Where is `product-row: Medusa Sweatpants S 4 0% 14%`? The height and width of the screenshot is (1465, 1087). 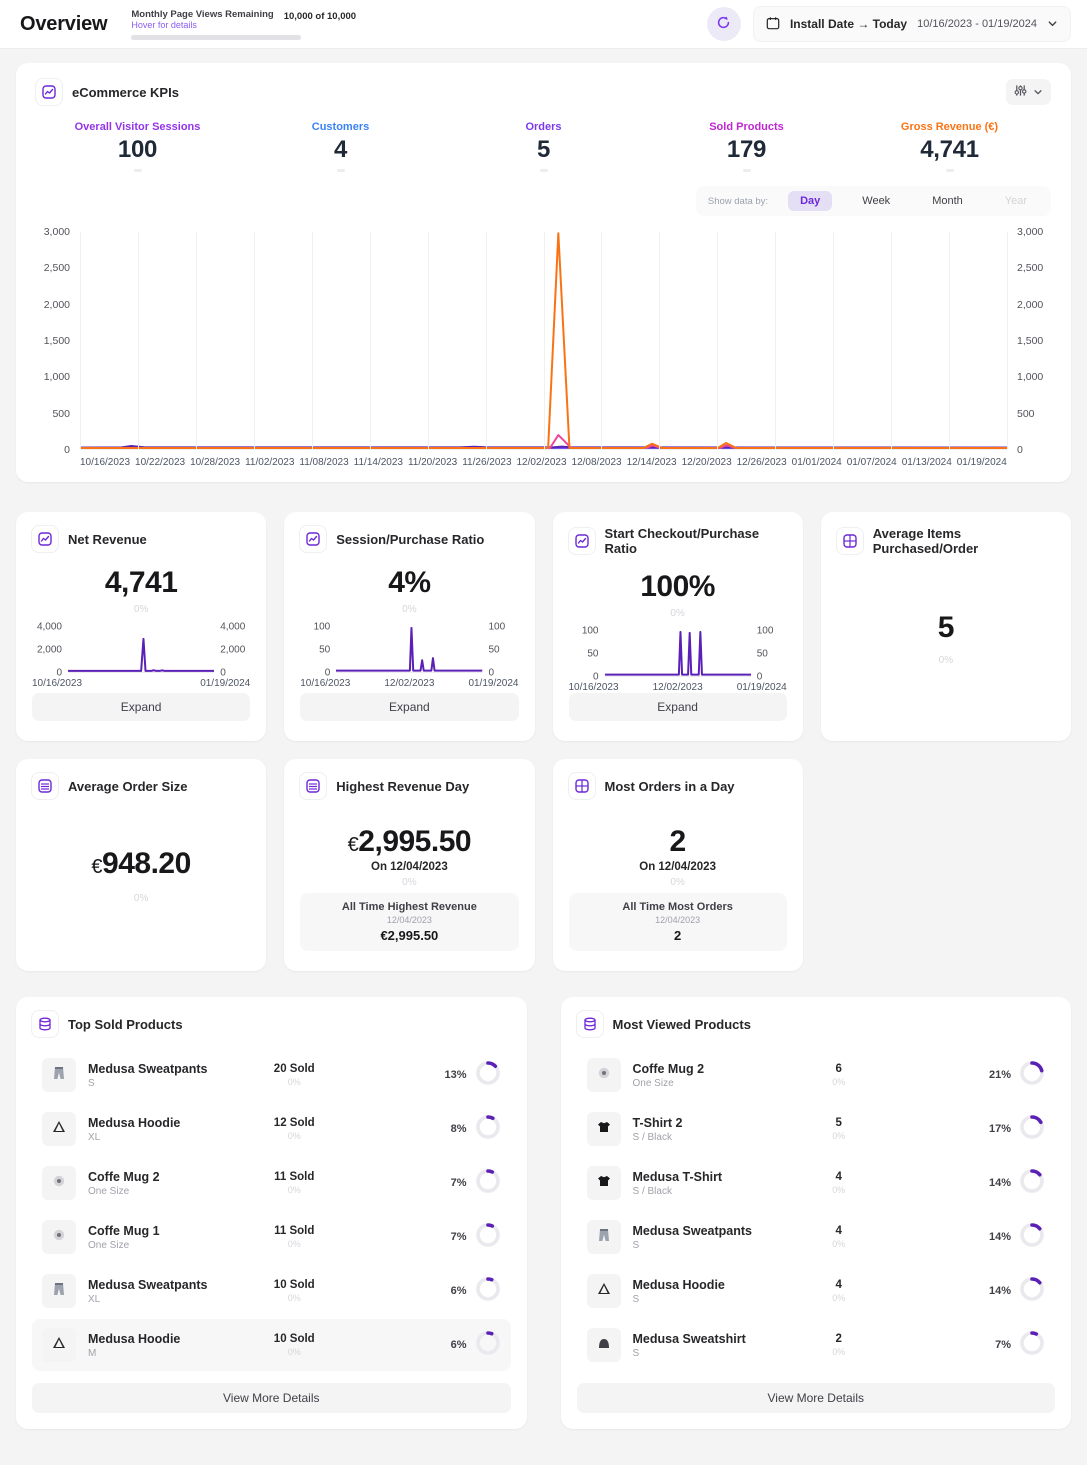 product-row: Medusa Sweatpants S 4 0% 14% is located at coordinates (816, 1237).